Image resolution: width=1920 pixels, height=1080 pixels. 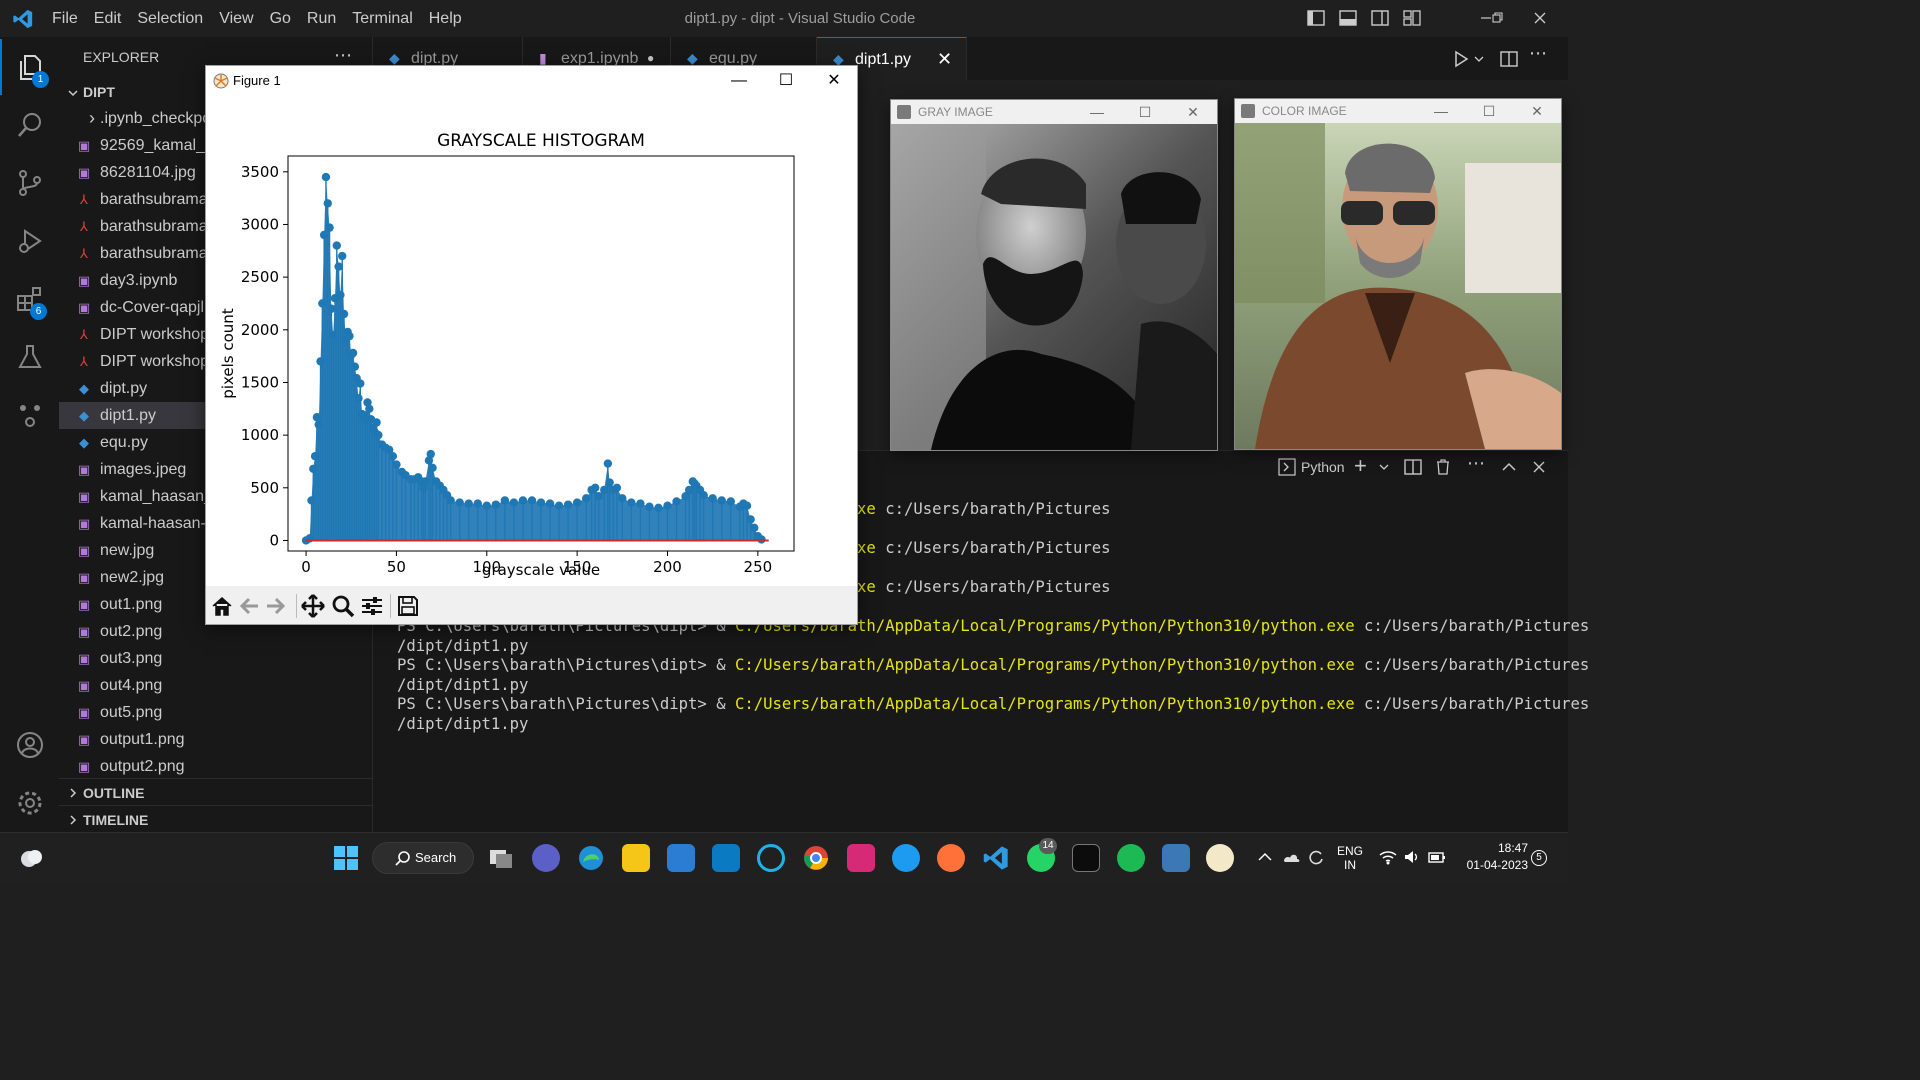 What do you see at coordinates (448, 58) in the screenshot?
I see `tab-dipt-py: ◆ dipt.py` at bounding box center [448, 58].